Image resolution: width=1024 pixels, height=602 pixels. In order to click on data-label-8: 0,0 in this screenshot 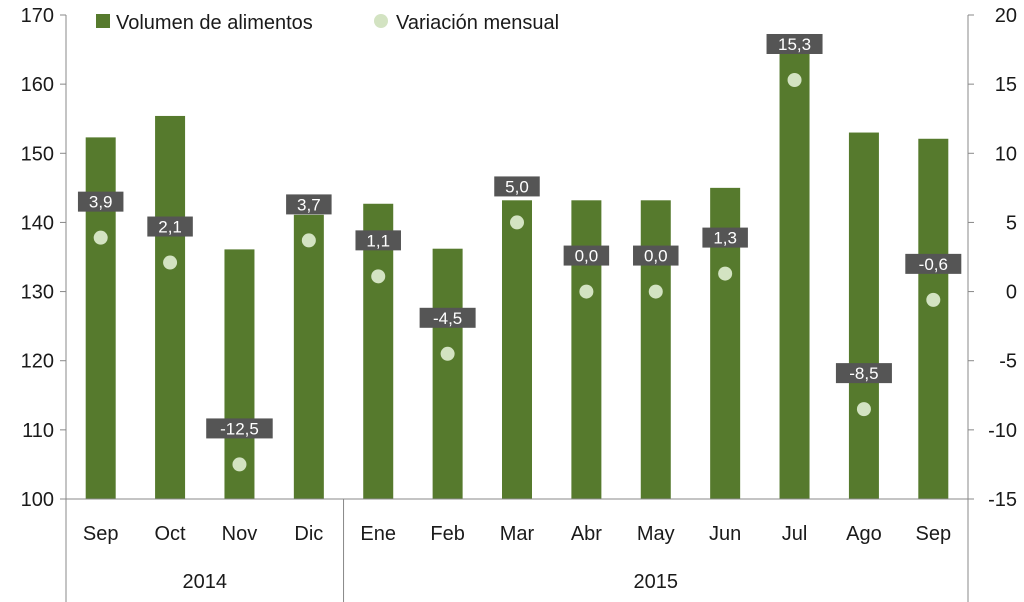, I will do `click(656, 255)`.